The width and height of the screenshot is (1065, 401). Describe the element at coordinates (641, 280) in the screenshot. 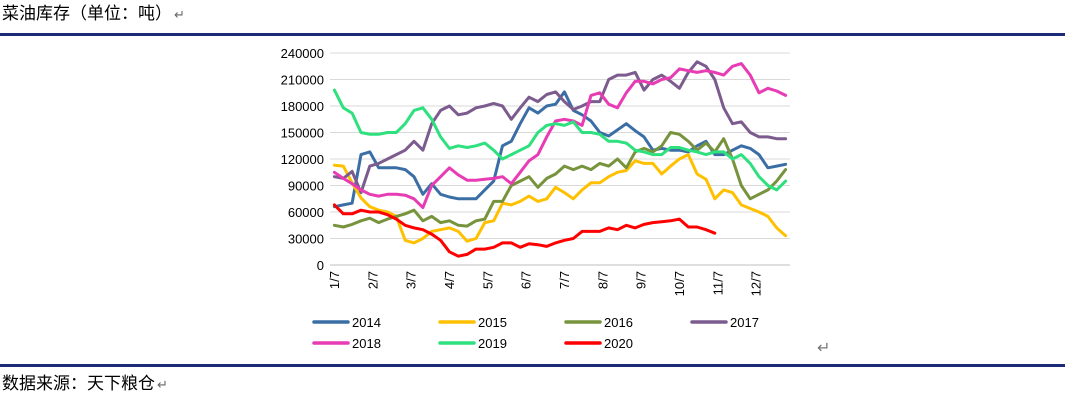

I see `x-tick-label: 9/7` at that location.